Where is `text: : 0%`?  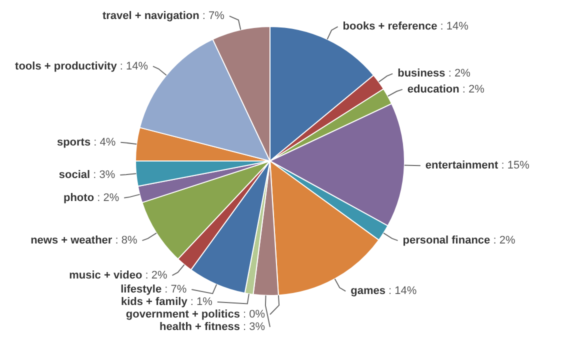
text: : 0% is located at coordinates (254, 314).